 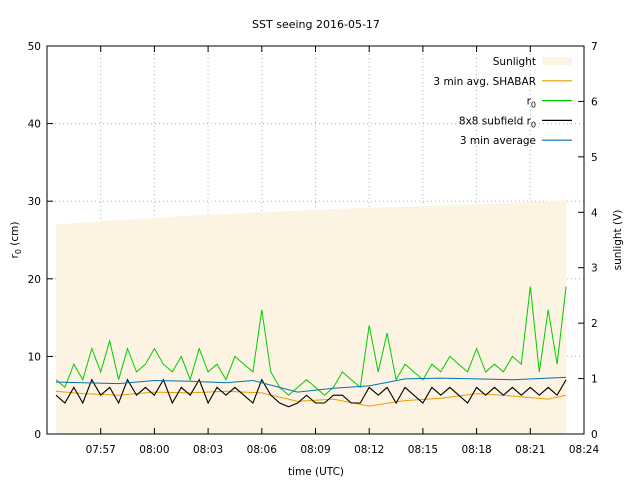 I want to click on legend-item-1: 3 min avg. SHABAR, so click(x=502, y=82).